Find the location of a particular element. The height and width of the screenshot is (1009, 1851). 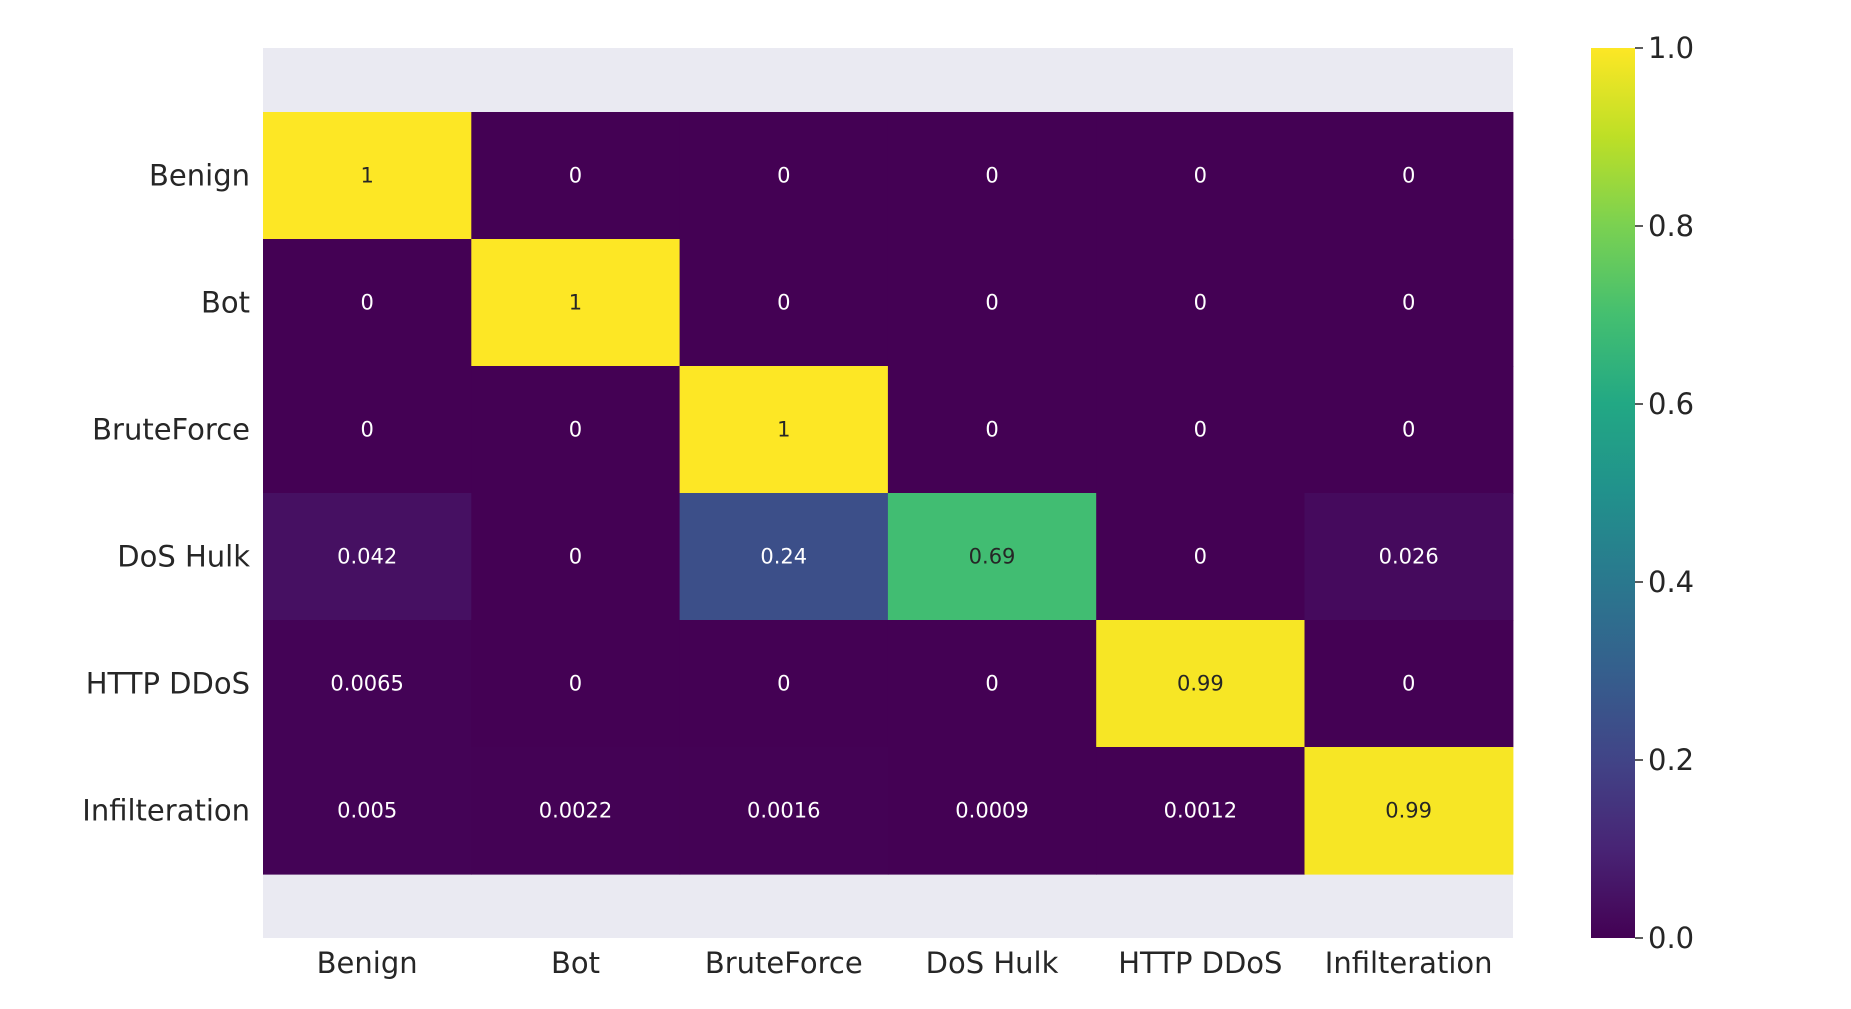

cell-dos-hulk-infilteration is located at coordinates (1409, 557).